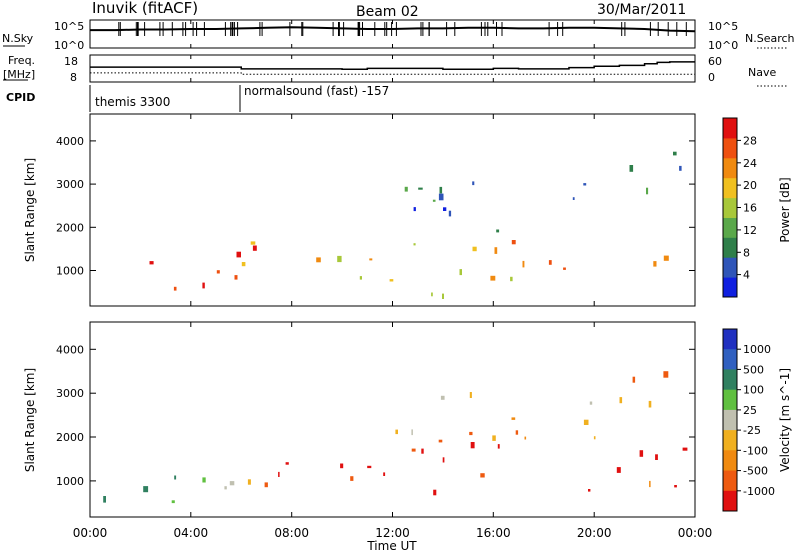  Describe the element at coordinates (391, 546) in the screenshot. I see `x-axis-label: Time UT` at that location.